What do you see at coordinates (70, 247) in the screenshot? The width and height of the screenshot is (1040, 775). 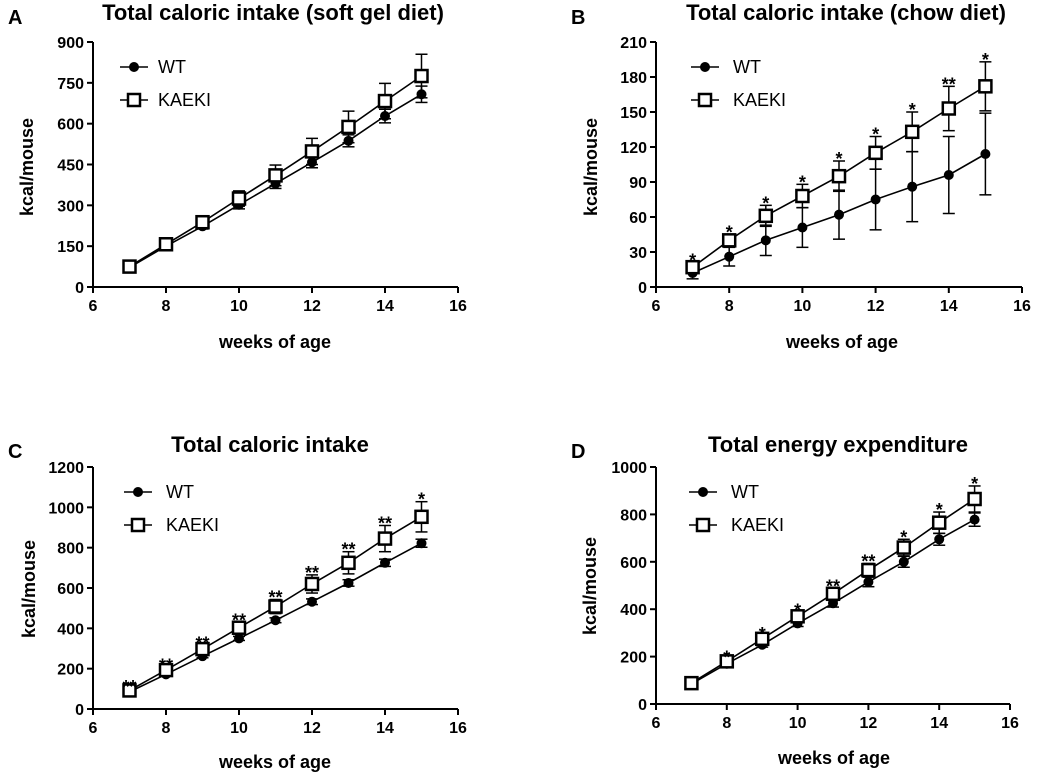 I see `y-tick-label: 150` at bounding box center [70, 247].